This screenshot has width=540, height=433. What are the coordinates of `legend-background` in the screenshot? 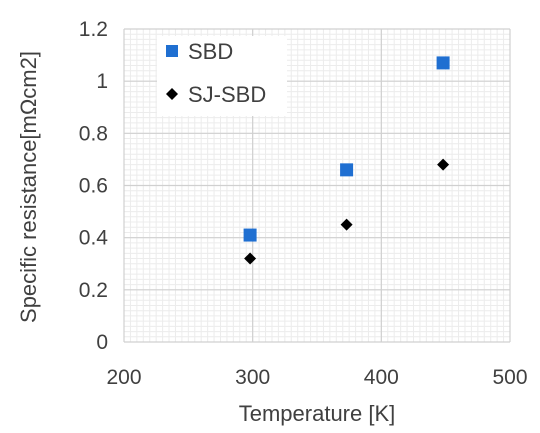 It's located at (222, 76).